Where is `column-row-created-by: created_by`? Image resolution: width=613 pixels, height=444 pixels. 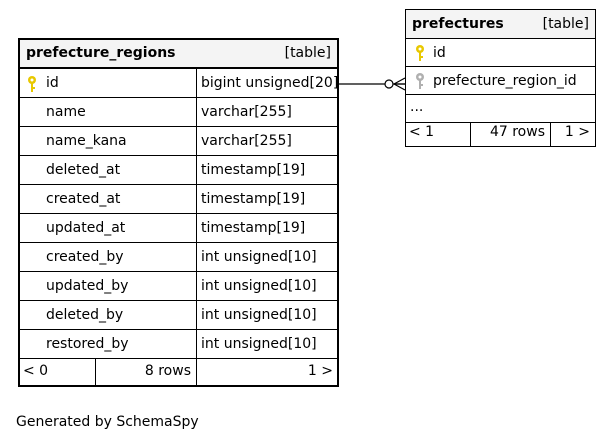
column-row-created-by: created_by is located at coordinates (107, 257).